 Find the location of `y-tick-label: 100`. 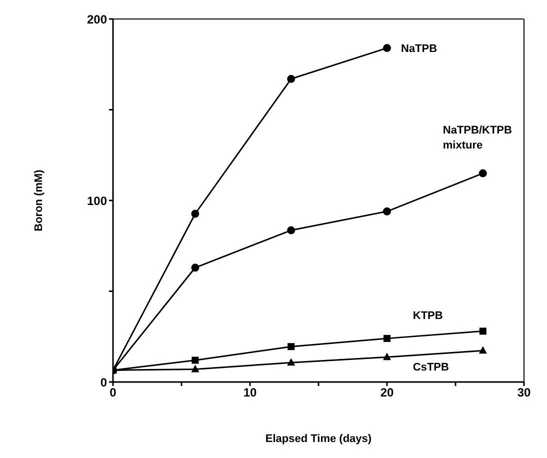

y-tick-label: 100 is located at coordinates (97, 201).